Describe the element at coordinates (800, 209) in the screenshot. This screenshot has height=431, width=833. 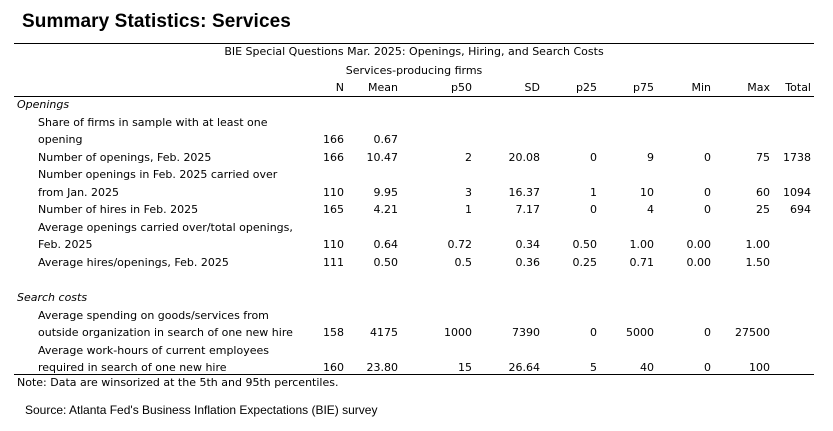
I see `cell-total: 694` at that location.